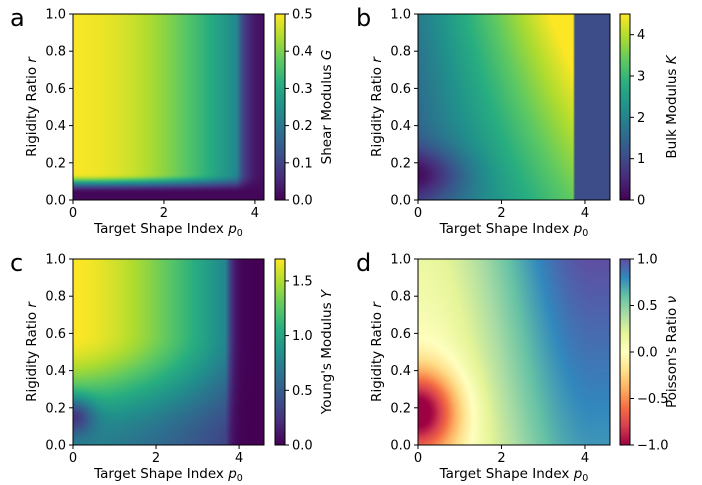 This screenshot has width=702, height=485. I want to click on colorbar-label: Poisson's Ratio ν, so click(672, 352).